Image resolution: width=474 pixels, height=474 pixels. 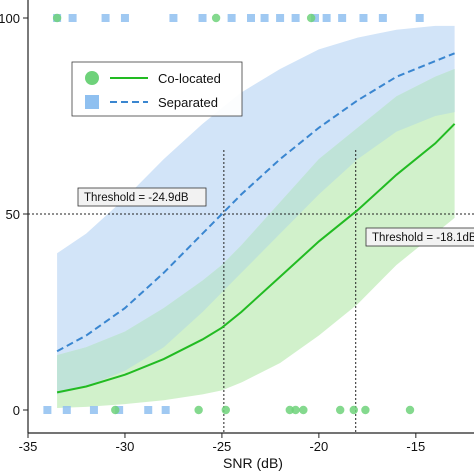 I want to click on y-tick-label: 0, so click(x=16, y=410).